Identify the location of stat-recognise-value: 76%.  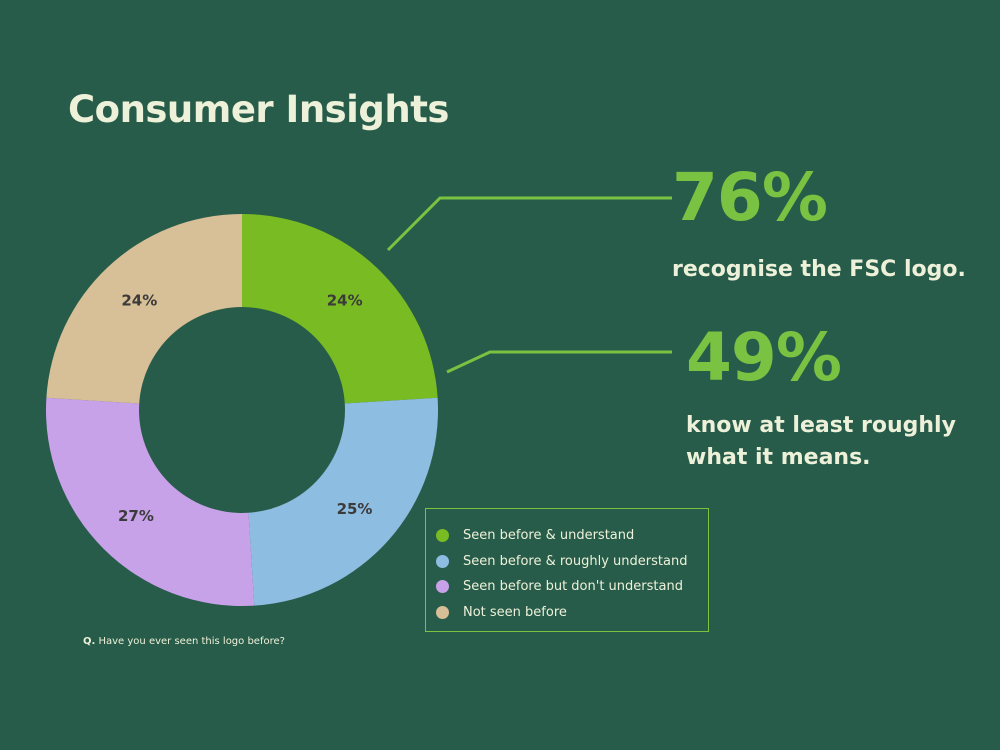
(750, 197).